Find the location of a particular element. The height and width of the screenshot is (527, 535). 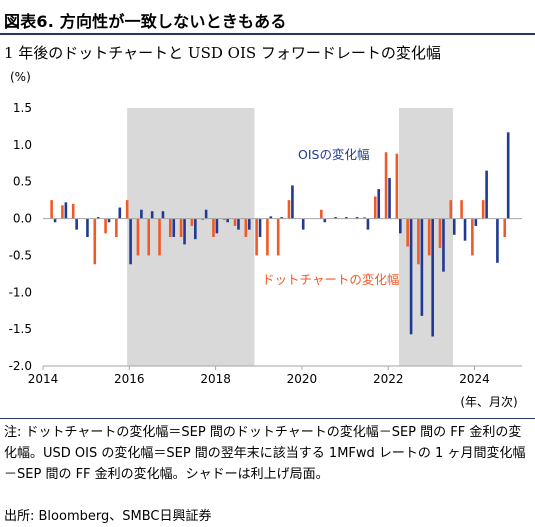

y-tick-label: -1.0 is located at coordinates (20, 292).